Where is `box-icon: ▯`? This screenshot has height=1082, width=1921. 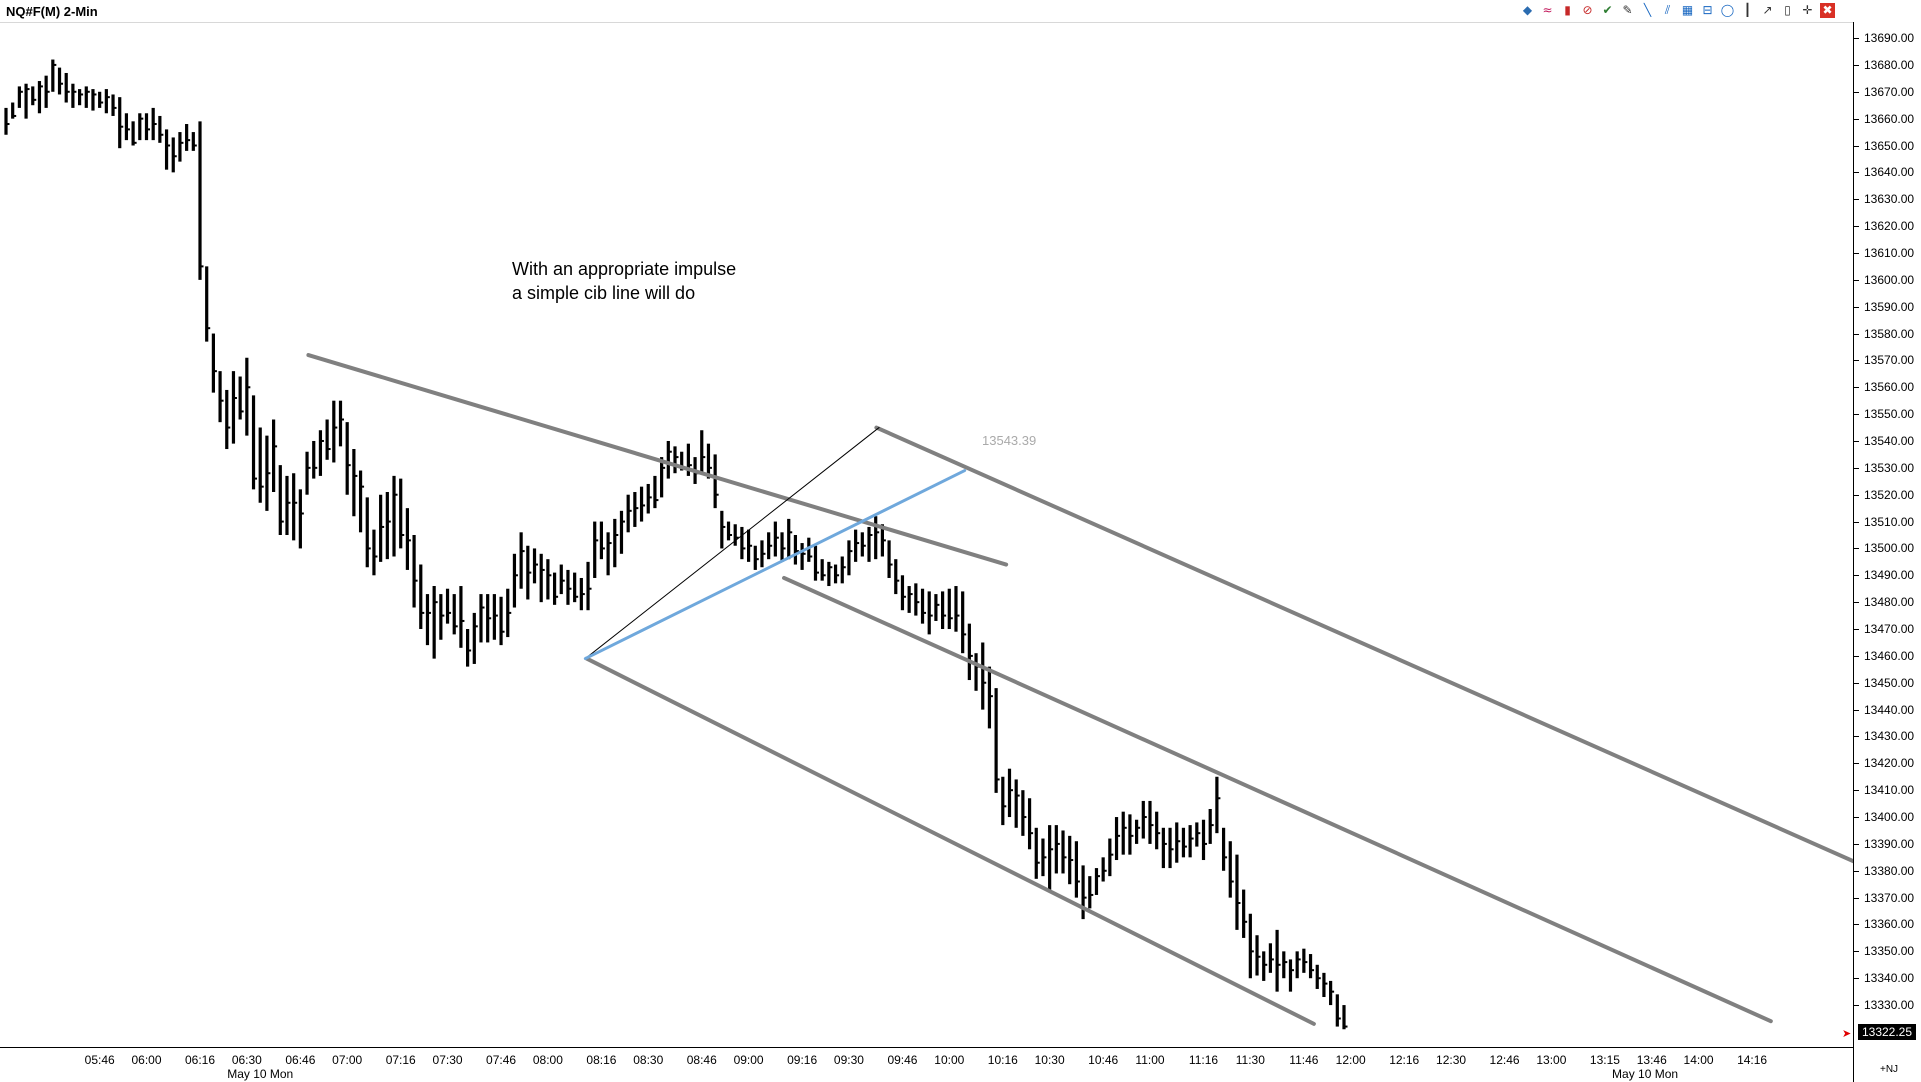
box-icon: ▯ is located at coordinates (1787, 10).